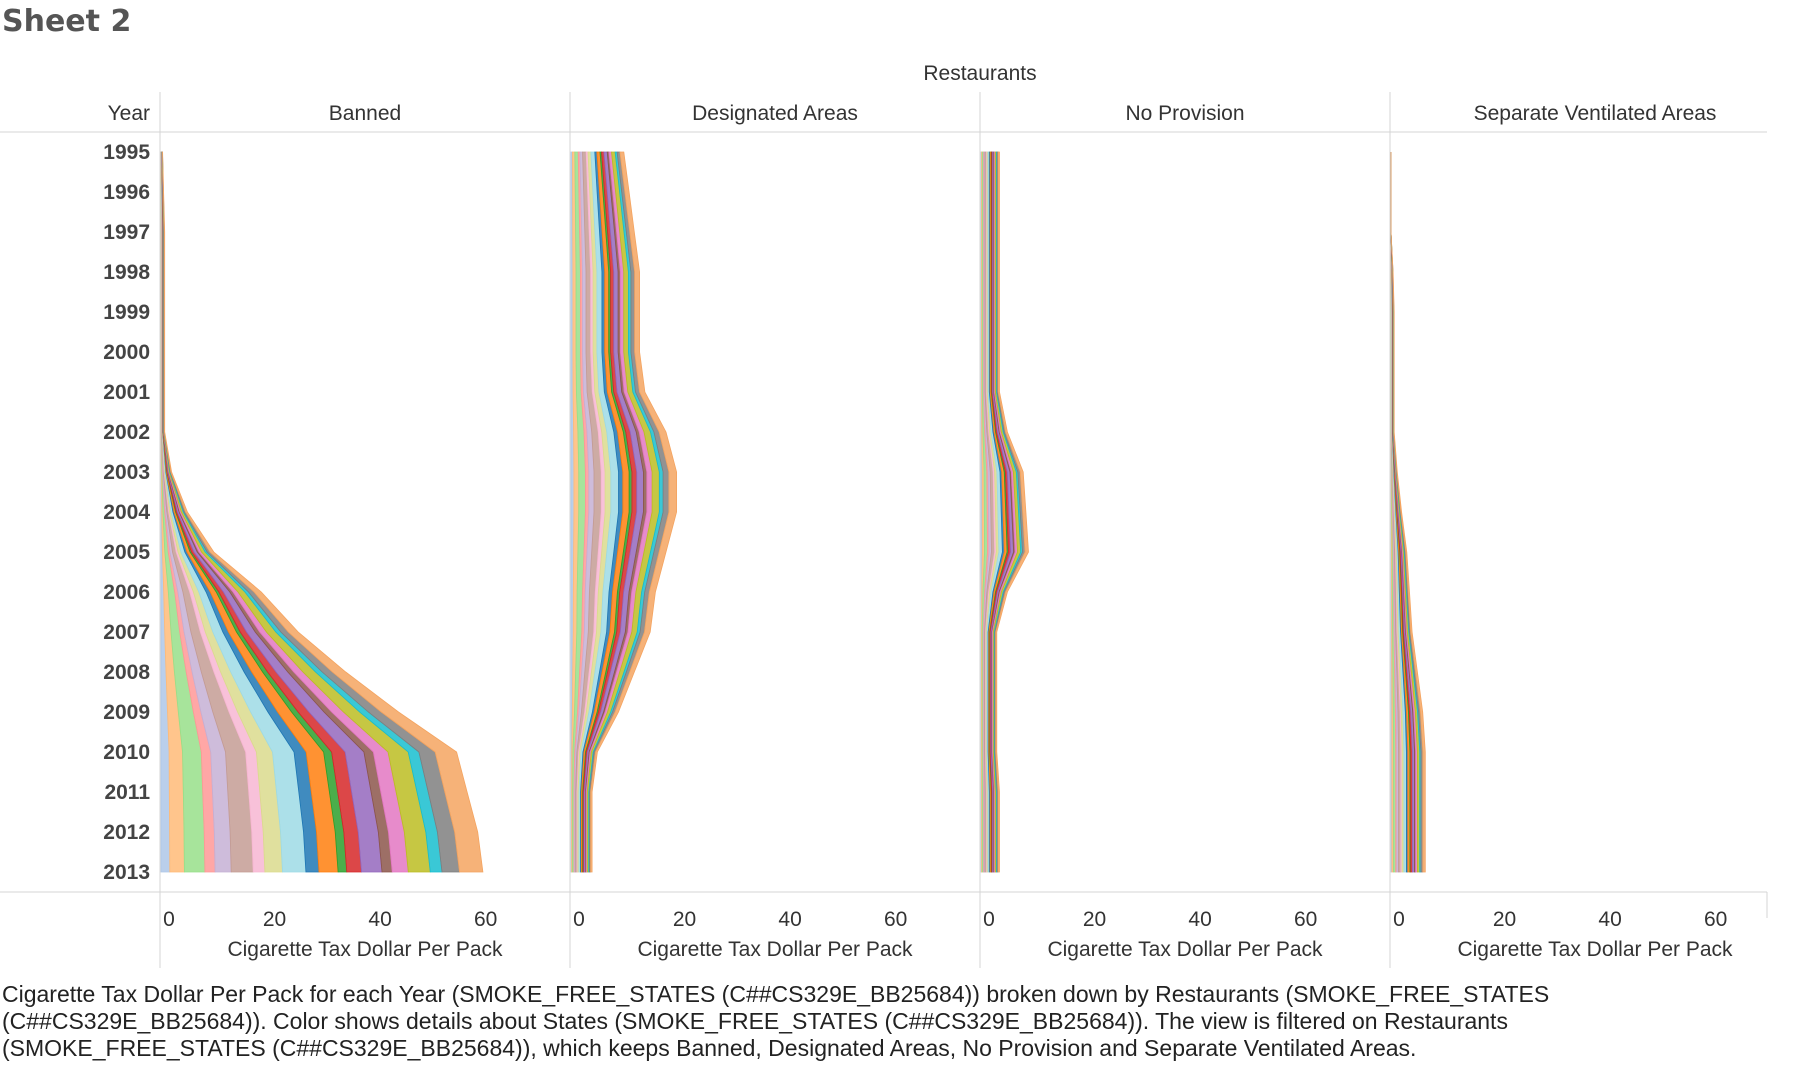  What do you see at coordinates (126, 832) in the screenshot?
I see `year-label: 2012` at bounding box center [126, 832].